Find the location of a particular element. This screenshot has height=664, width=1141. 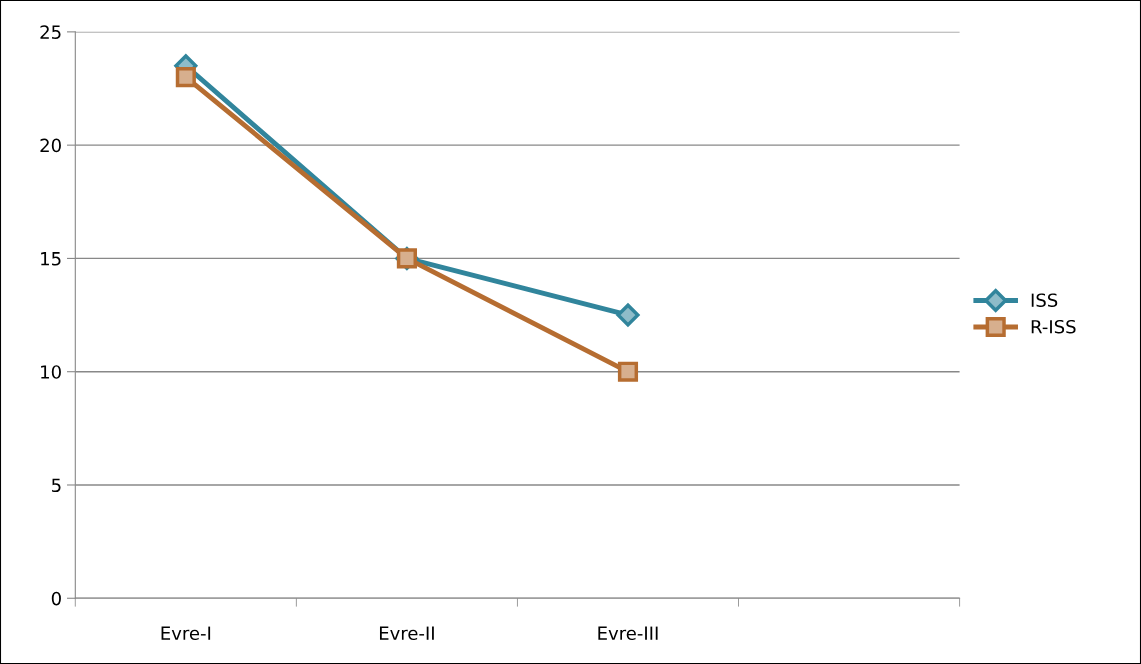

y-tick-label: 25 is located at coordinates (50, 32).